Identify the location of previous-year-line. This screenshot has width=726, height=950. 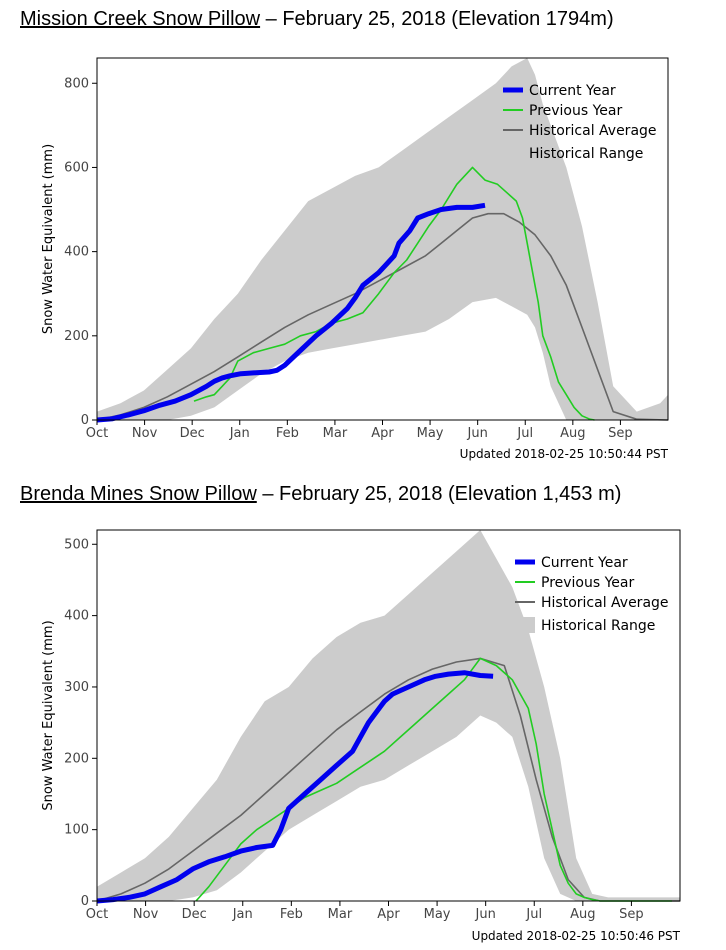
(394, 293).